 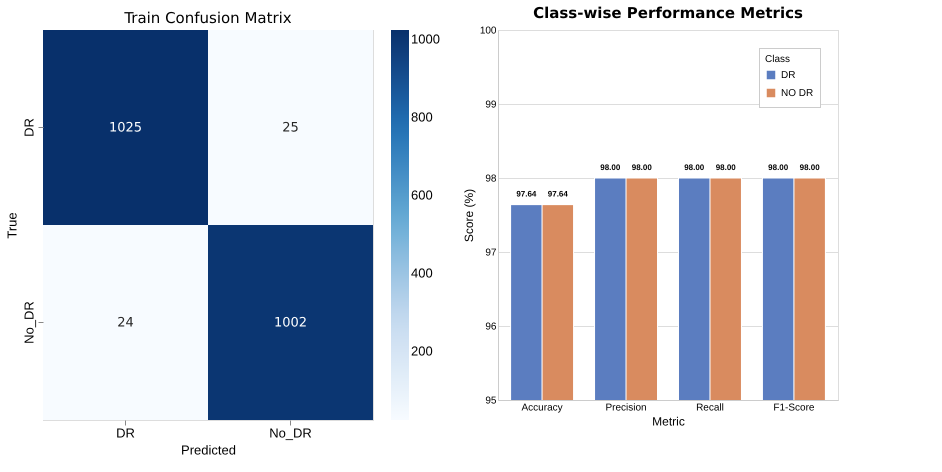 I want to click on data-label: 25, so click(x=290, y=128).